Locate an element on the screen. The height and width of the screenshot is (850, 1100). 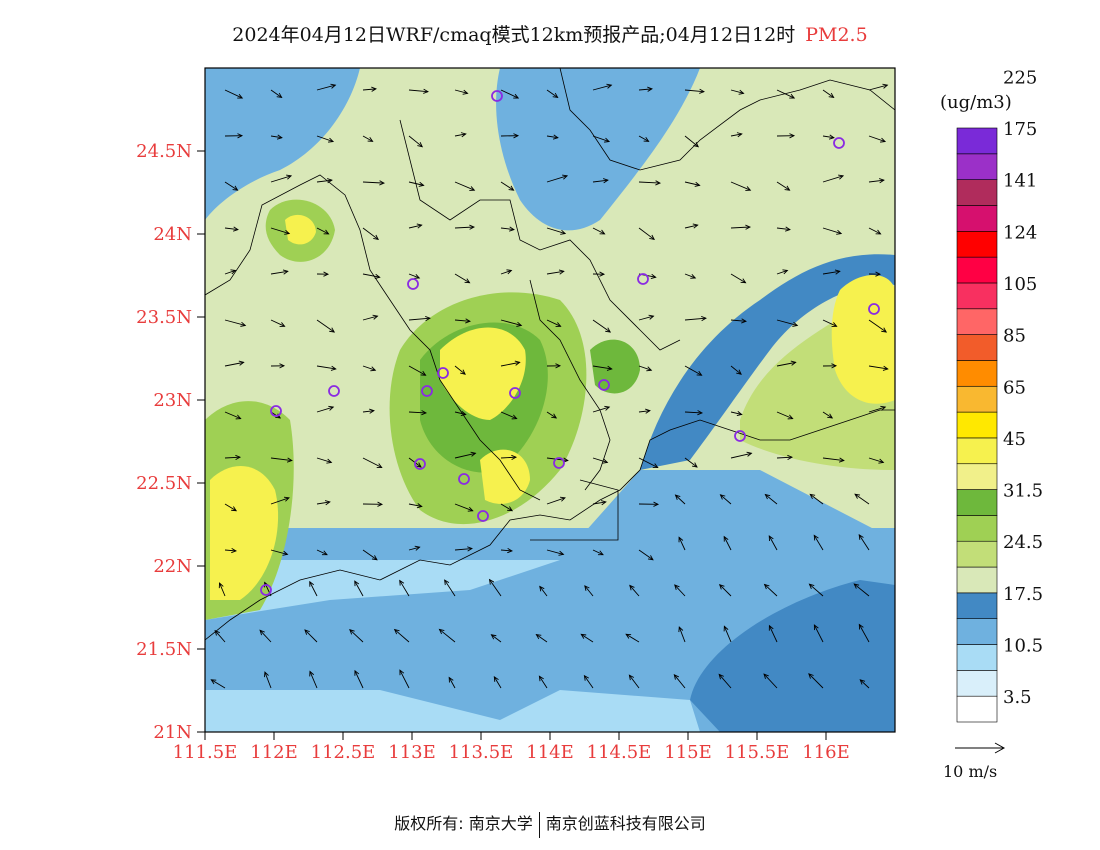
colorbar-label: 141 is located at coordinates (1020, 181).